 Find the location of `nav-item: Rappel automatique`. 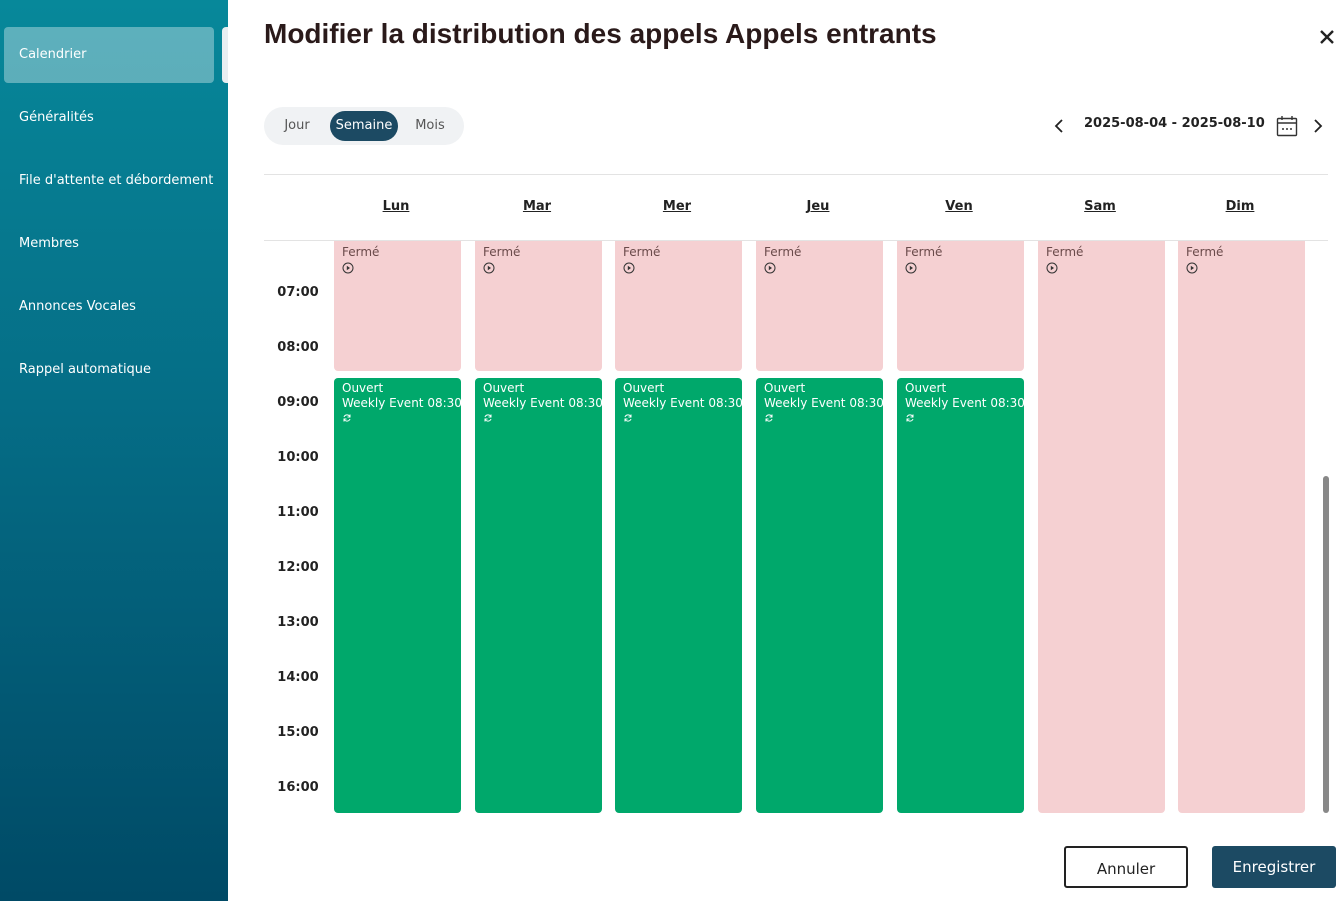

nav-item: Rappel automatique is located at coordinates (85, 369).